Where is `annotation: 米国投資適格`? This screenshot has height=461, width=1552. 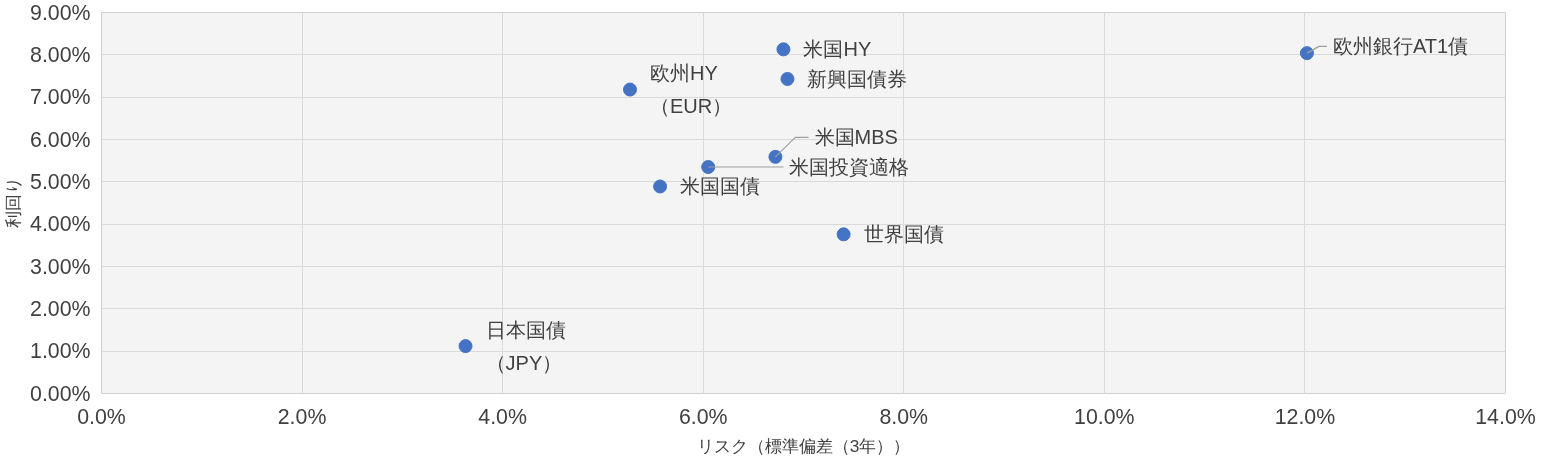
annotation: 米国投資適格 is located at coordinates (849, 167).